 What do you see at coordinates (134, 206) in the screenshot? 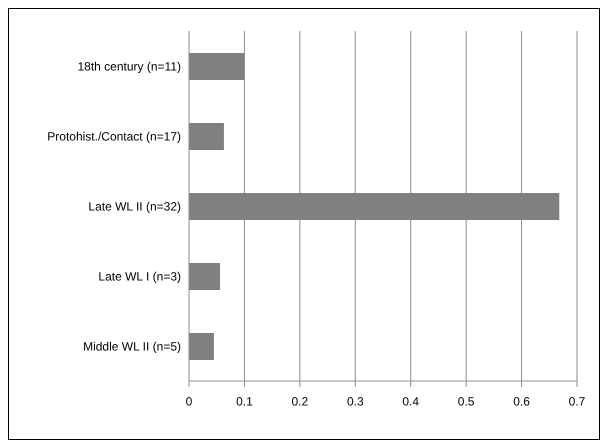
I see `y-tick-label: Late WL II (n=32)` at bounding box center [134, 206].